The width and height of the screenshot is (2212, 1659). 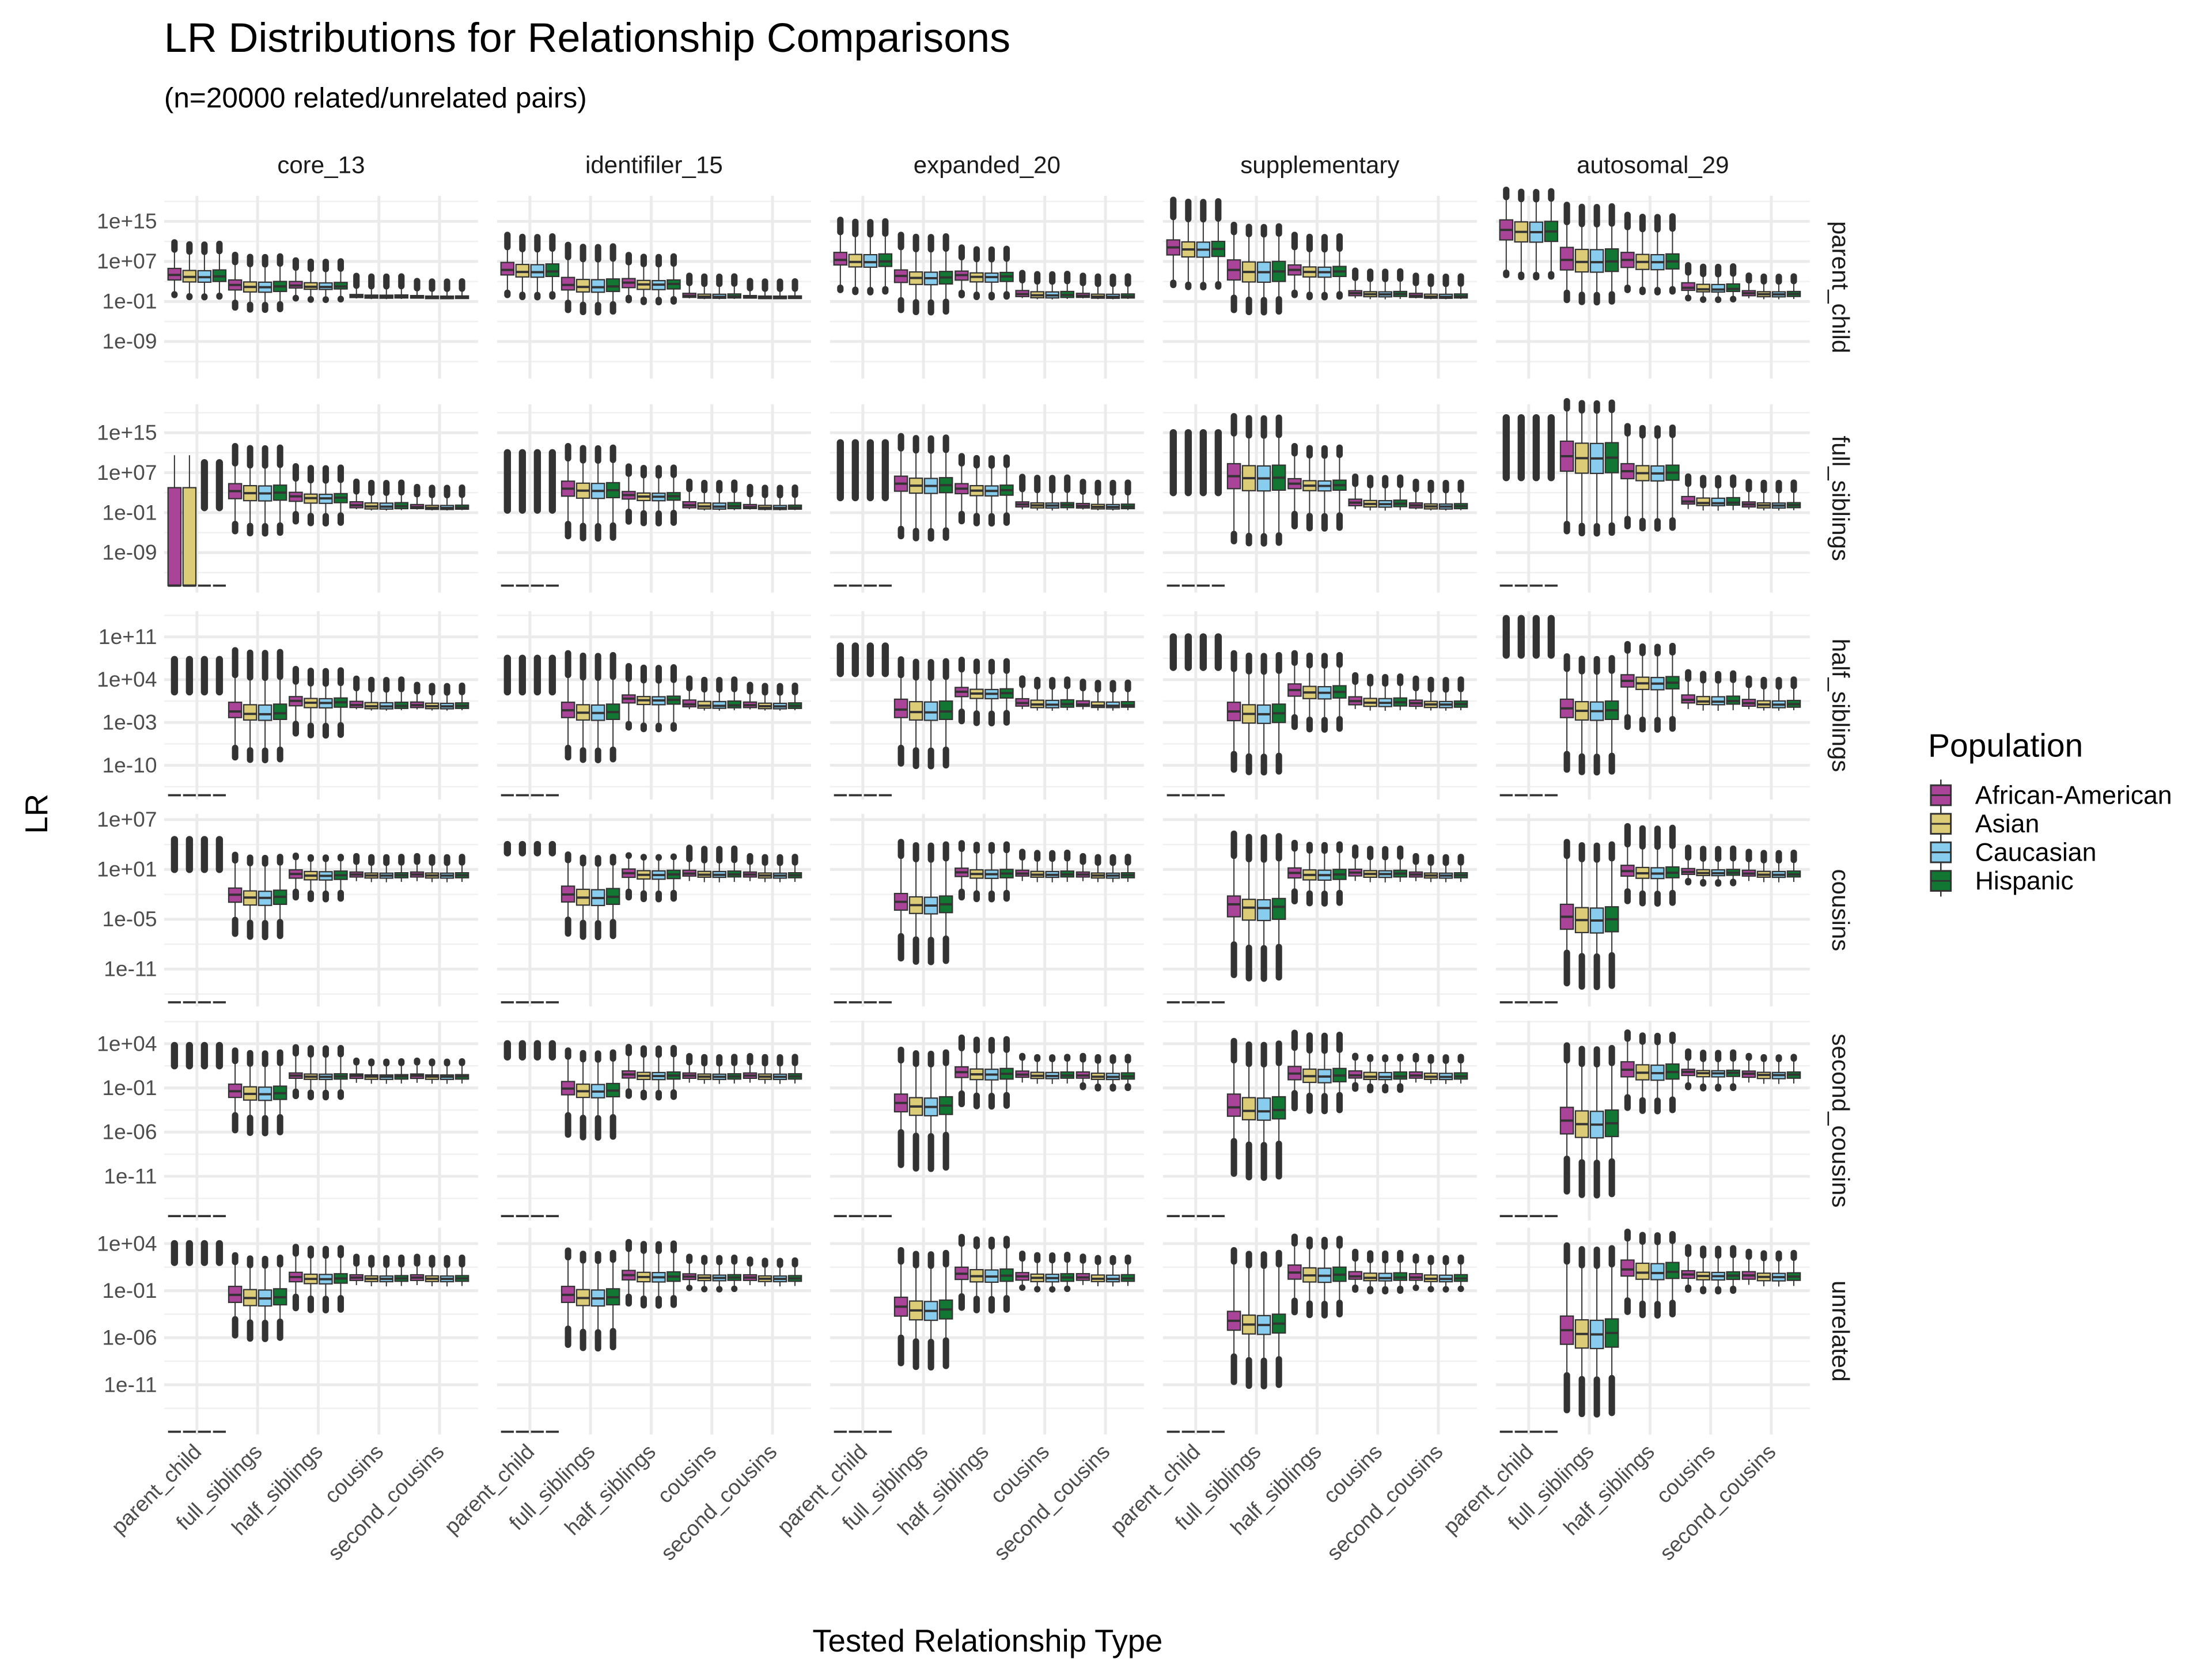 What do you see at coordinates (127, 869) in the screenshot?
I see `y-tick-label: 1e+01` at bounding box center [127, 869].